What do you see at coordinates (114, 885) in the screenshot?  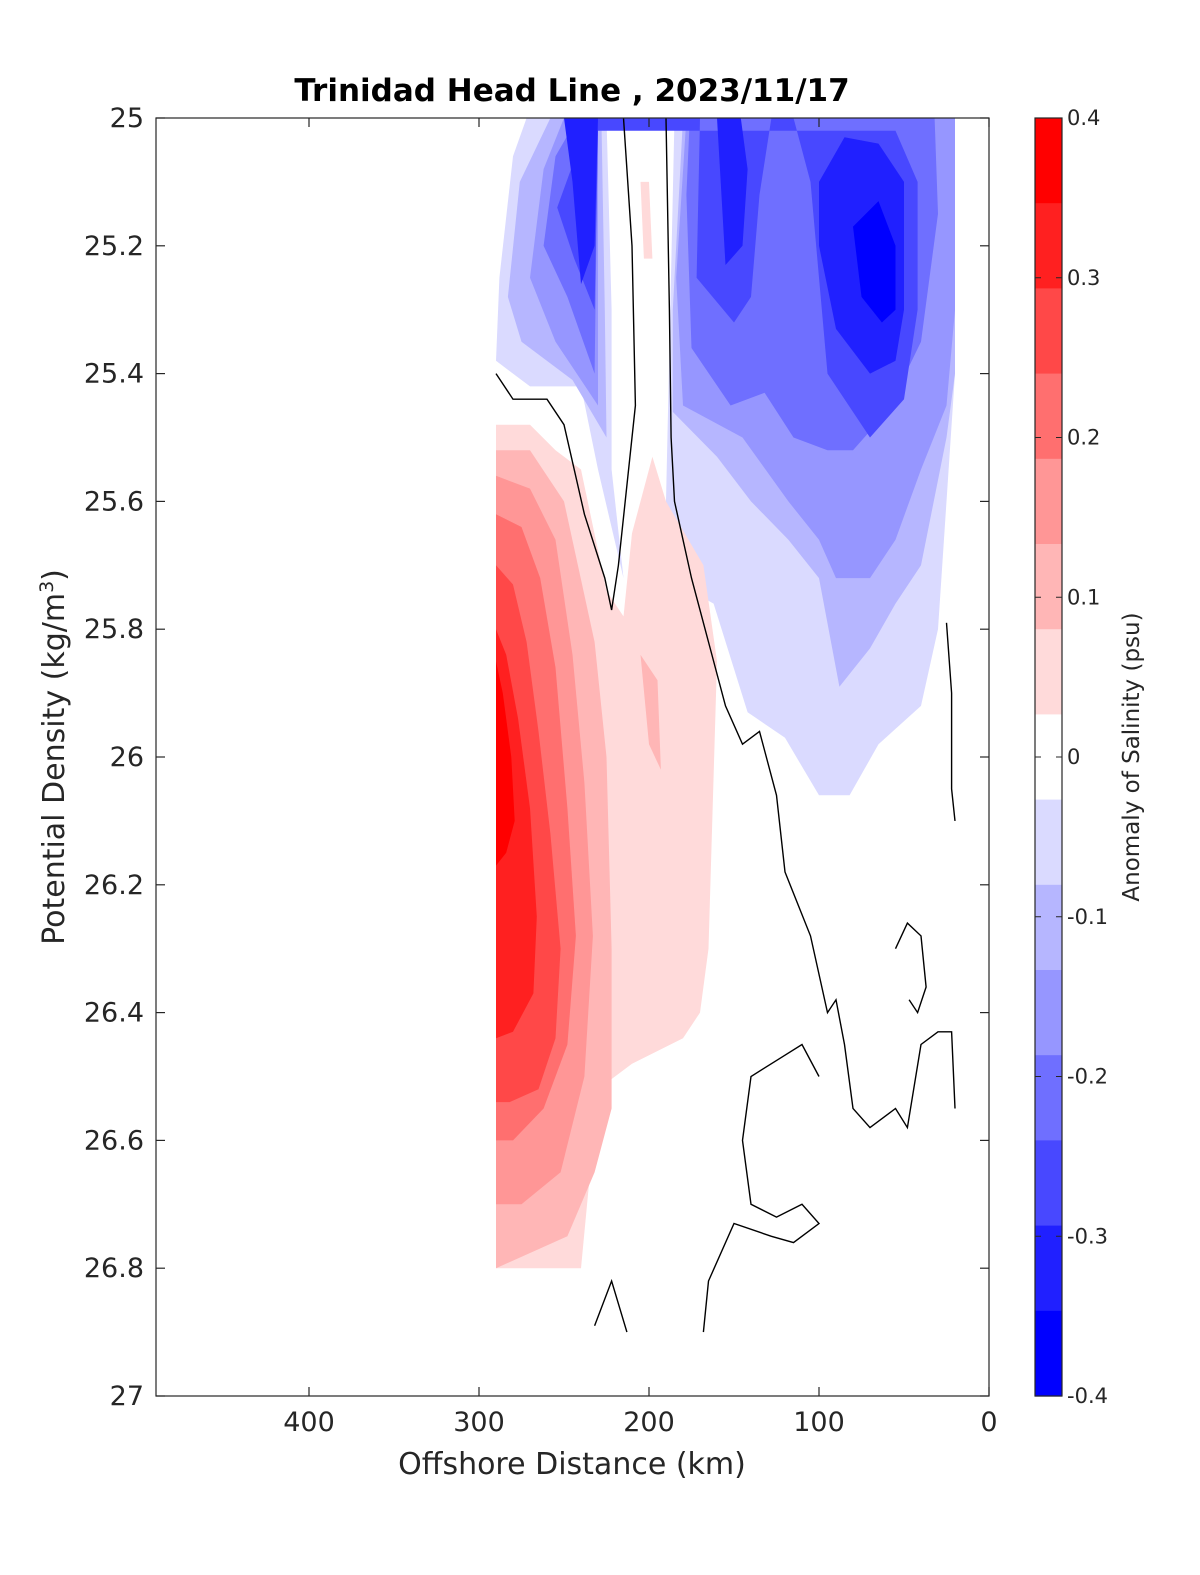 I see `y-tick-label: 26.2` at bounding box center [114, 885].